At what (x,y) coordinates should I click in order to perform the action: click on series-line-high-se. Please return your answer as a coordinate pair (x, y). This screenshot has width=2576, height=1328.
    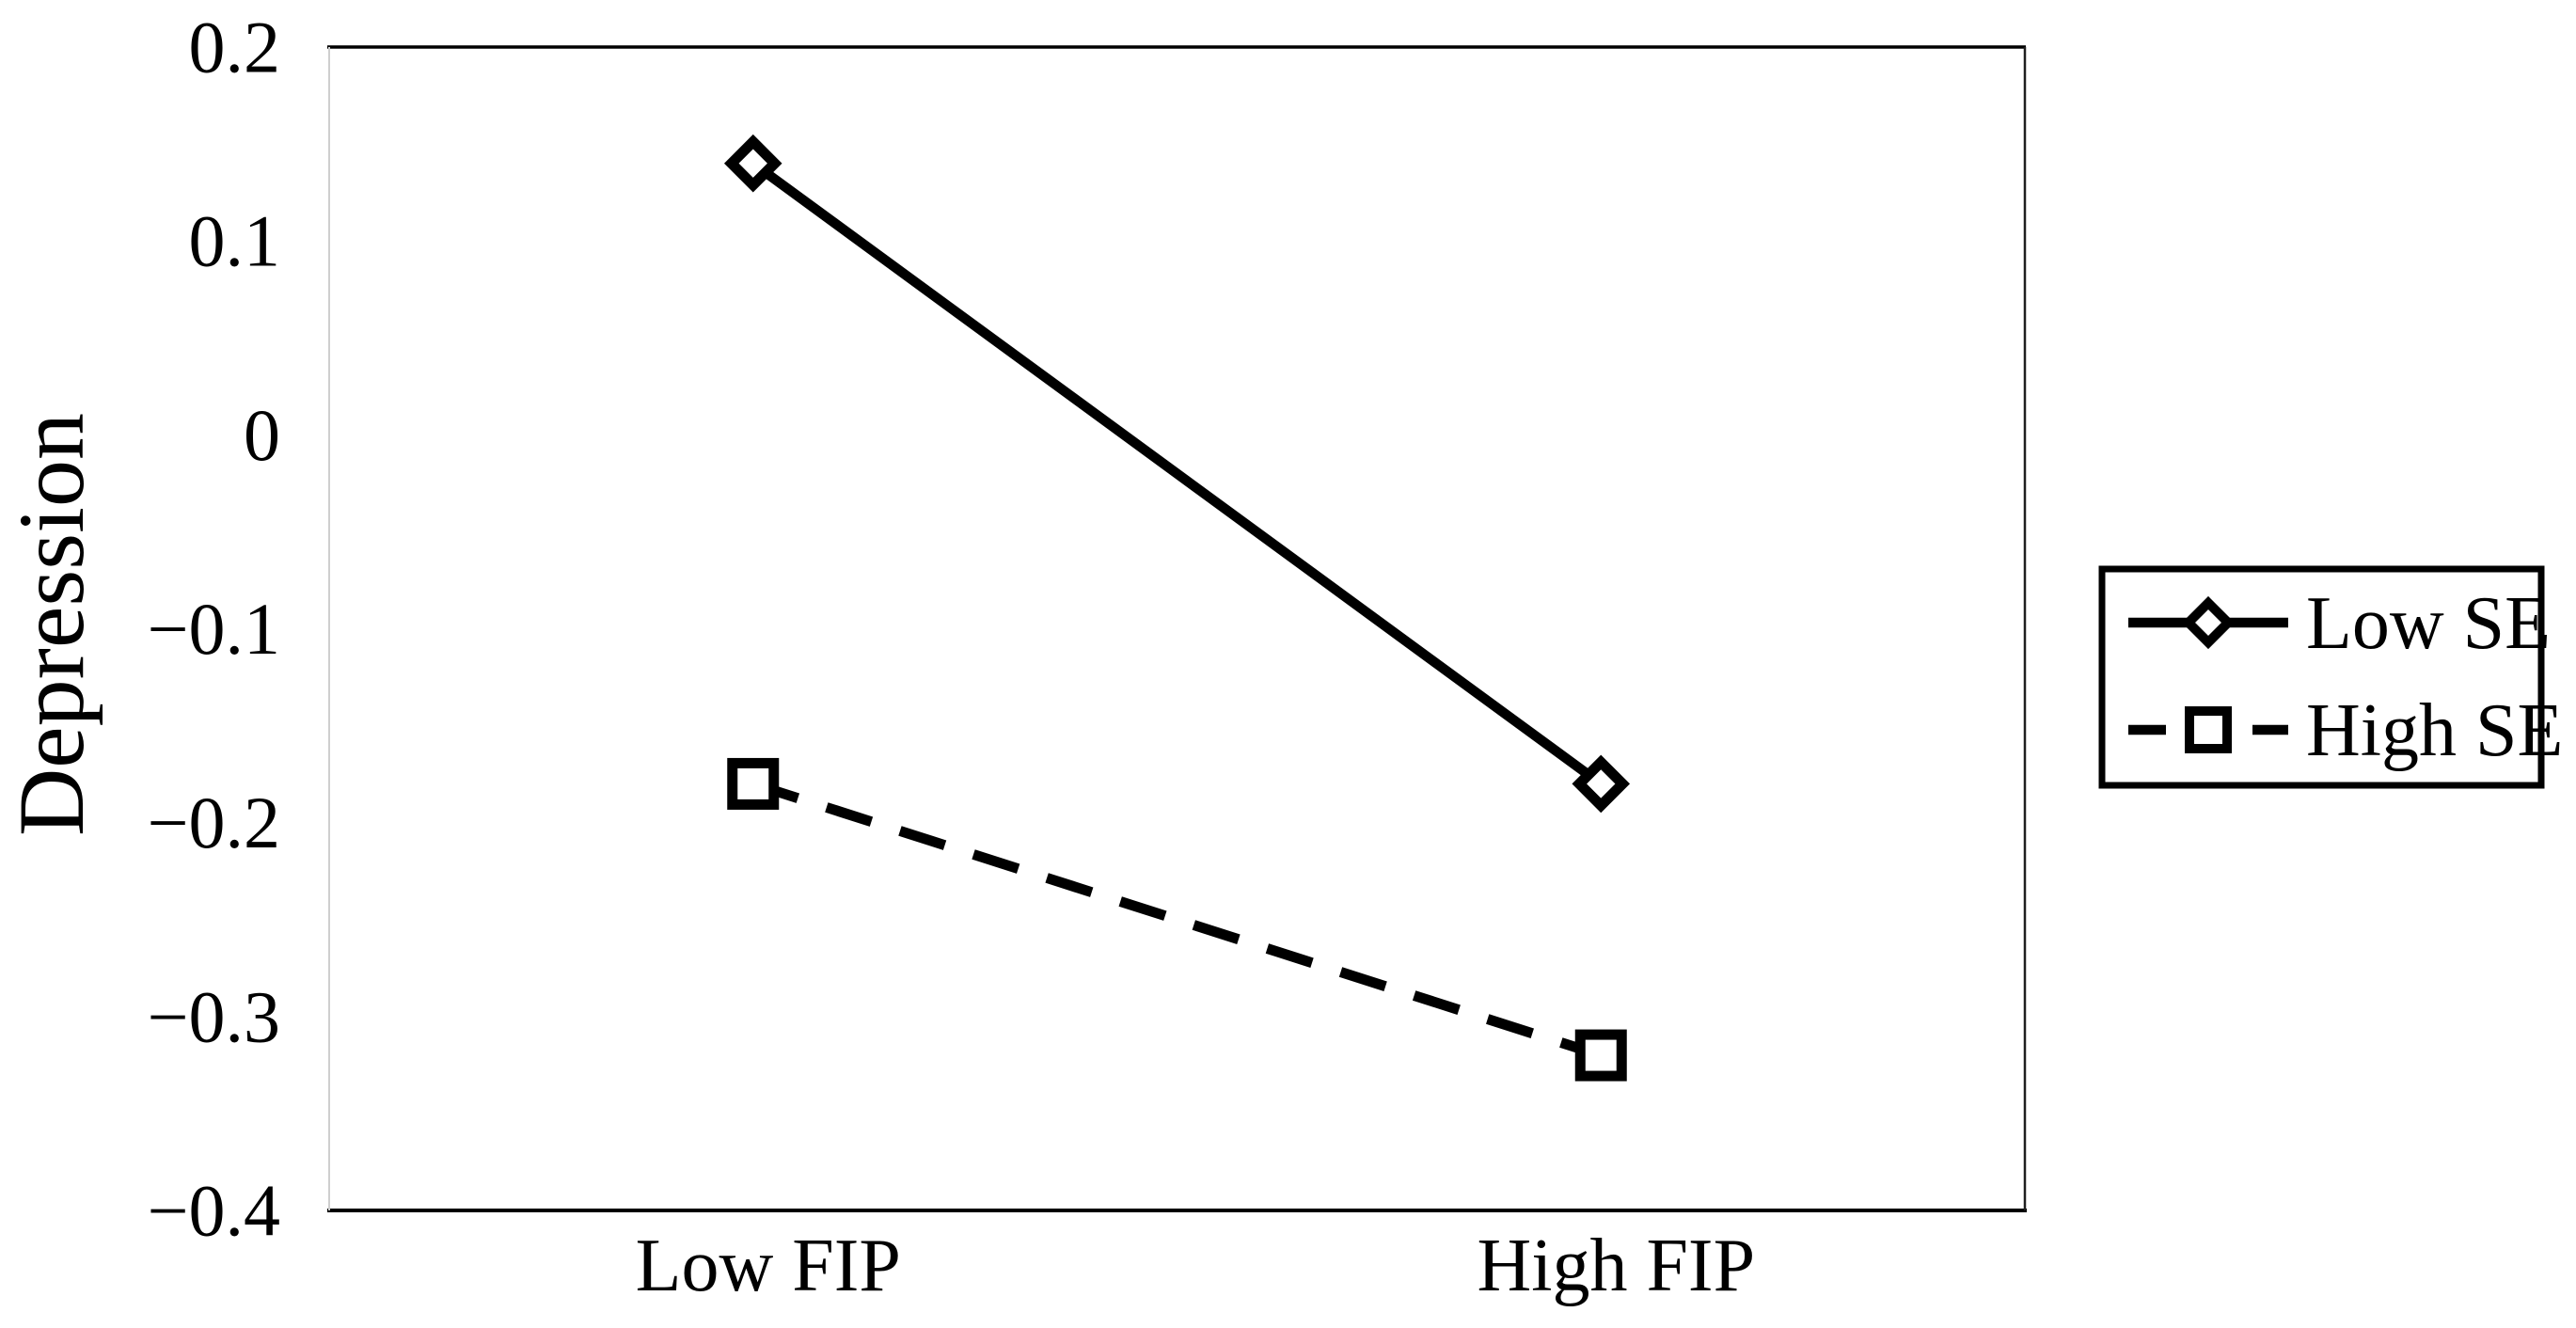
    Looking at the image, I should click on (1177, 920).